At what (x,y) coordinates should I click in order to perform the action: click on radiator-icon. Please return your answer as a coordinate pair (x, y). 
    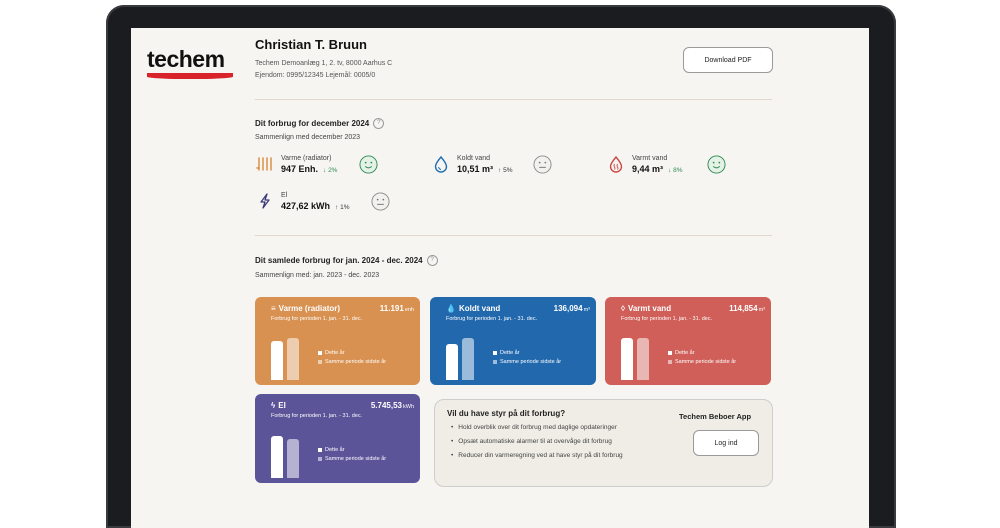
    Looking at the image, I should click on (265, 164).